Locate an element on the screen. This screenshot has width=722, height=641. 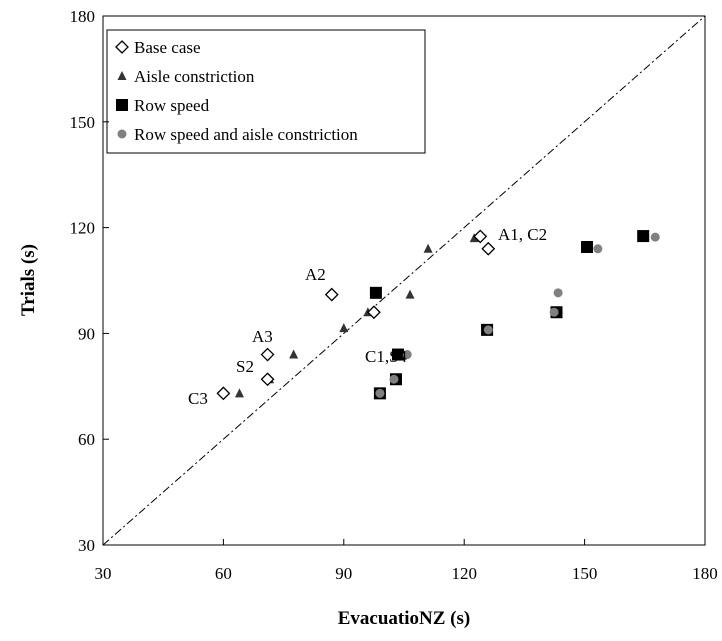
x-tick-label: 150 is located at coordinates (585, 573).